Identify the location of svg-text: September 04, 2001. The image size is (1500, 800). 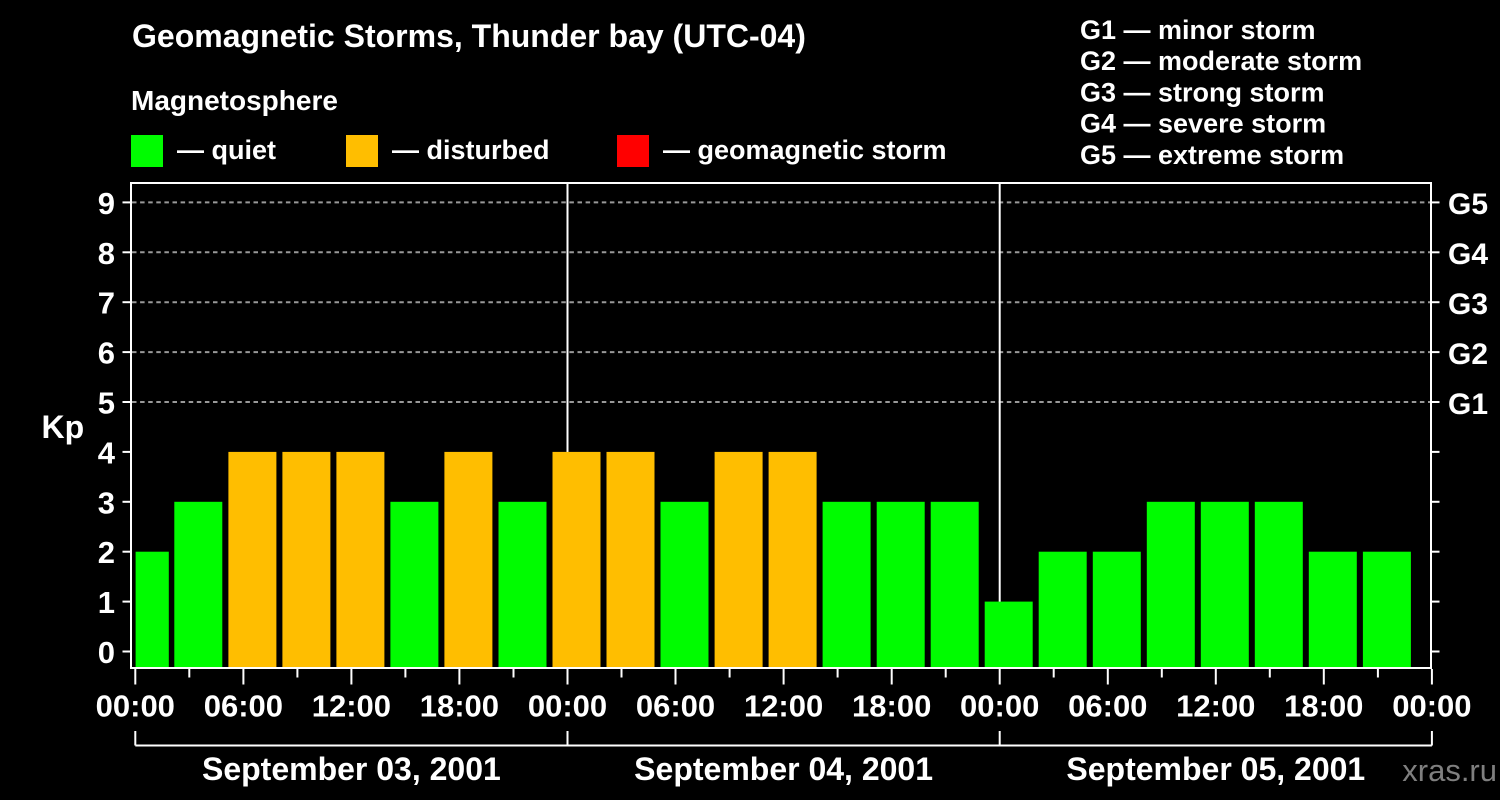
(783, 769).